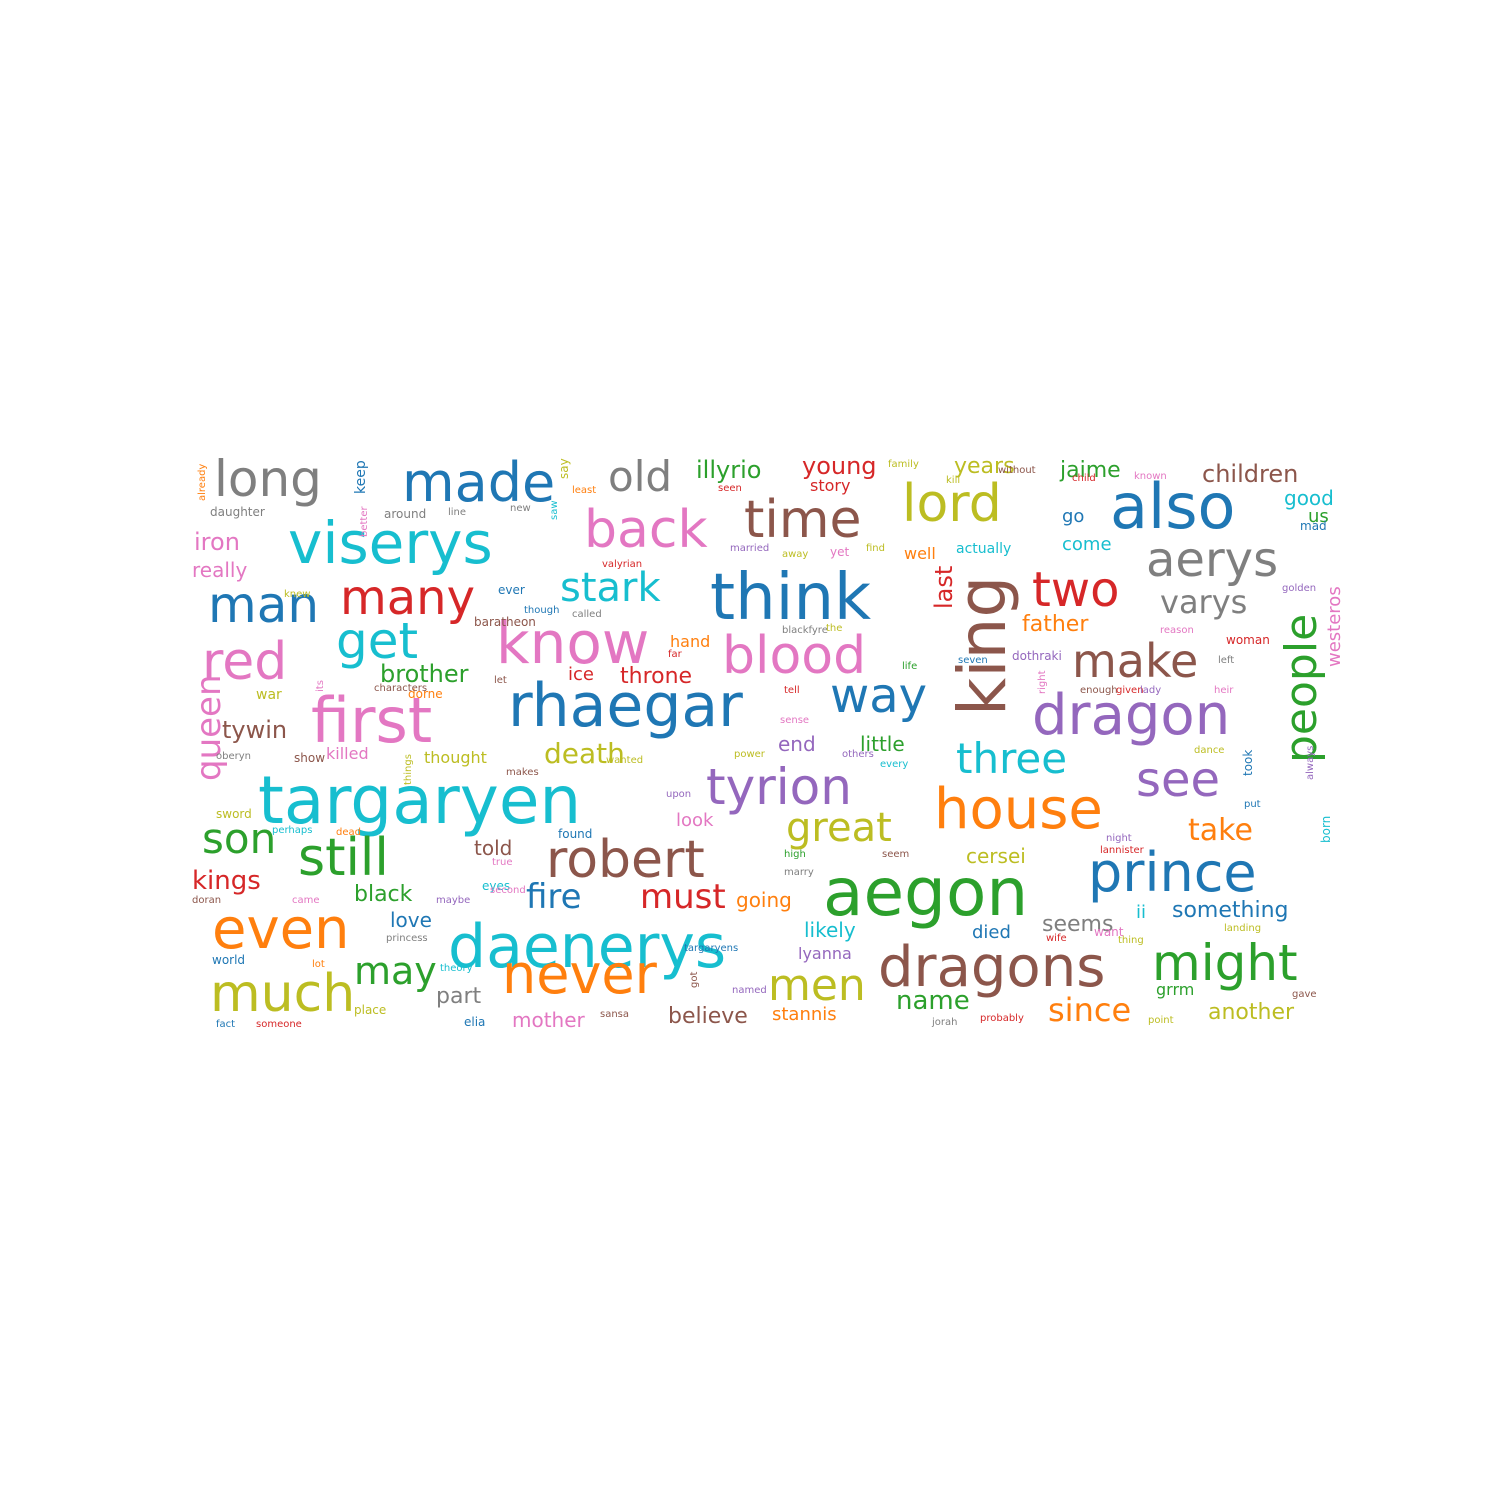  What do you see at coordinates (944, 587) in the screenshot?
I see `word-last: last` at bounding box center [944, 587].